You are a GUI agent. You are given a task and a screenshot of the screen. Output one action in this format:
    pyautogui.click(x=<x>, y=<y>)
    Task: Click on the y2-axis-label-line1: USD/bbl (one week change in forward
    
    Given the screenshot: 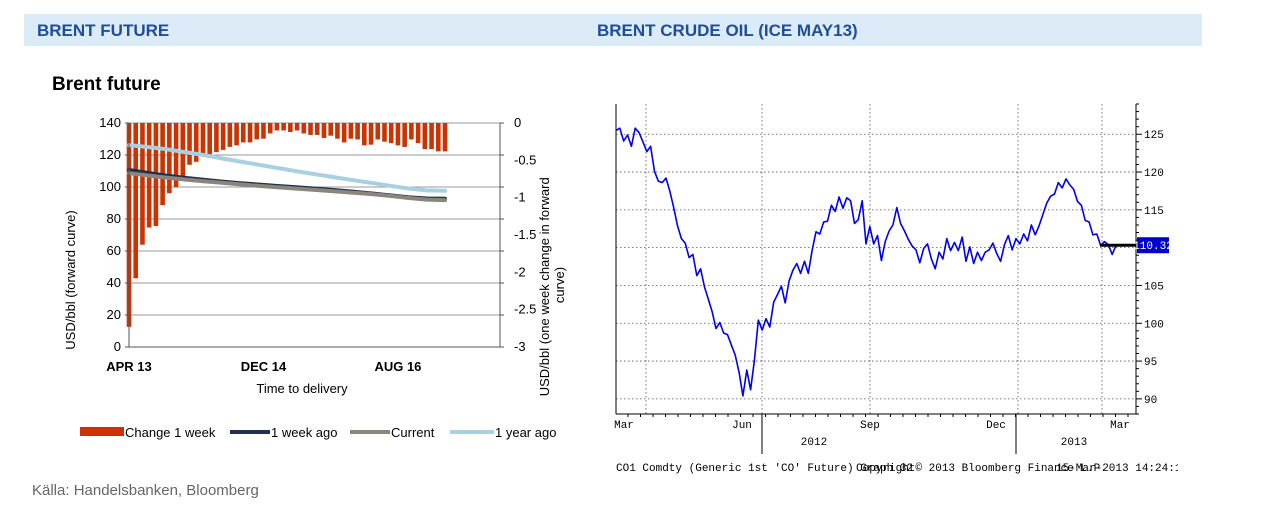 What is the action you would take?
    pyautogui.click(x=544, y=286)
    